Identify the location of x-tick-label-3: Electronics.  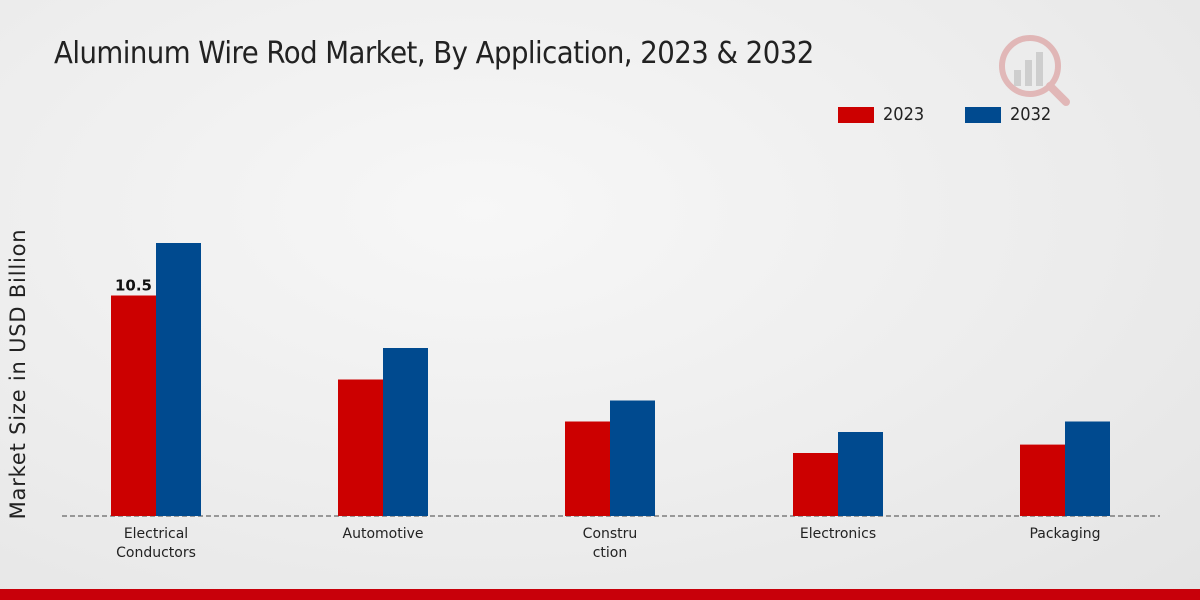
(838, 534).